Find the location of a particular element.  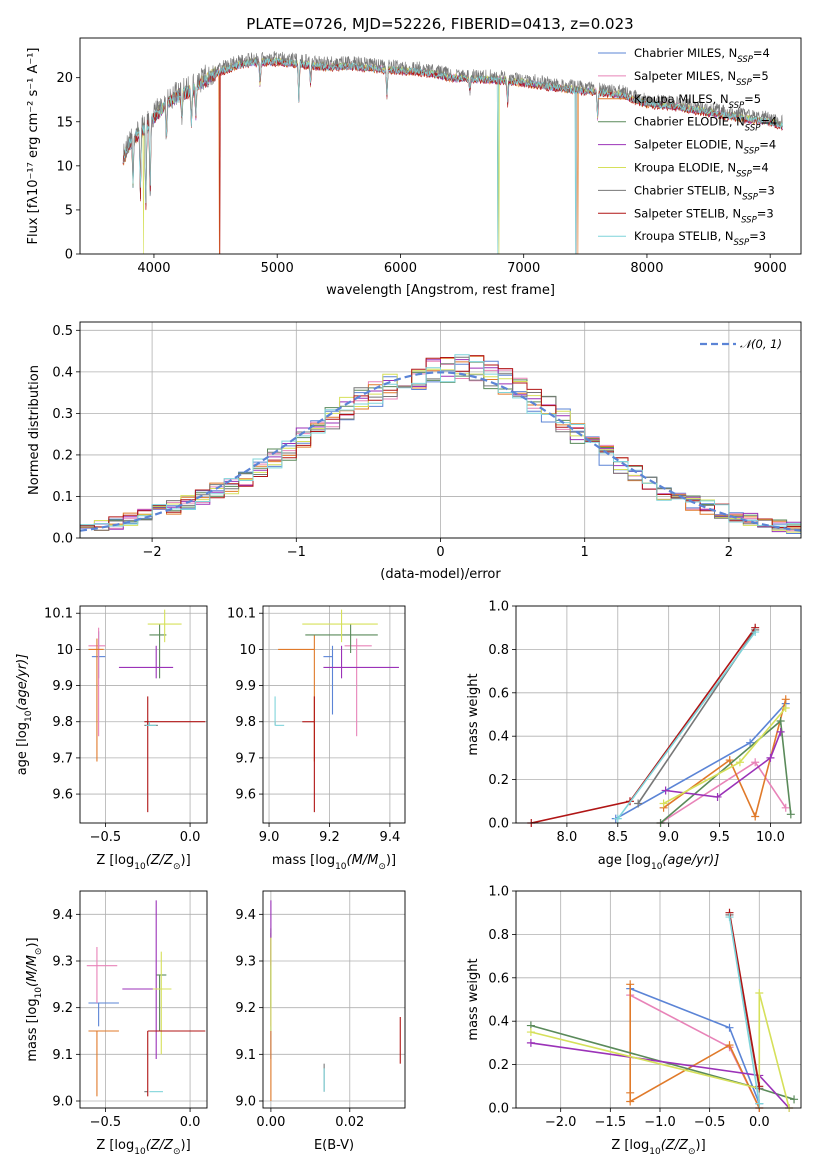

y-tick-label: 9.8 is located at coordinates (62, 722).